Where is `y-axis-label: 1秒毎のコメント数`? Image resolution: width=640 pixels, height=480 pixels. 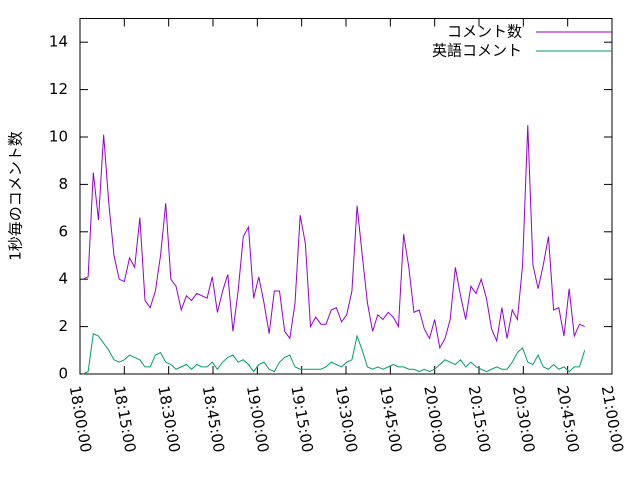 y-axis-label: 1秒毎のコメント数 is located at coordinates (16, 196).